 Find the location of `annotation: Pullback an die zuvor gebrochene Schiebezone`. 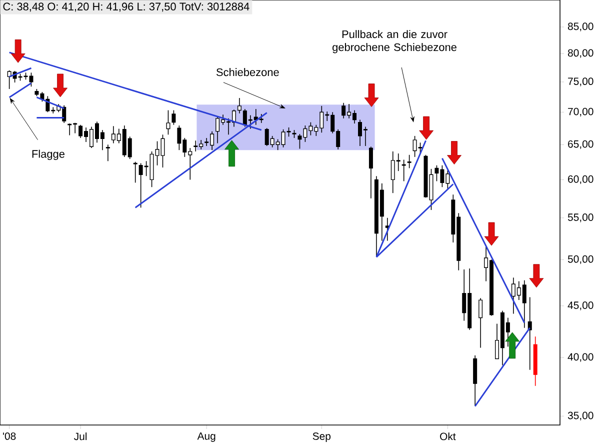

annotation: Pullback an die zuvor gebrochene Schiebezone is located at coordinates (394, 42).